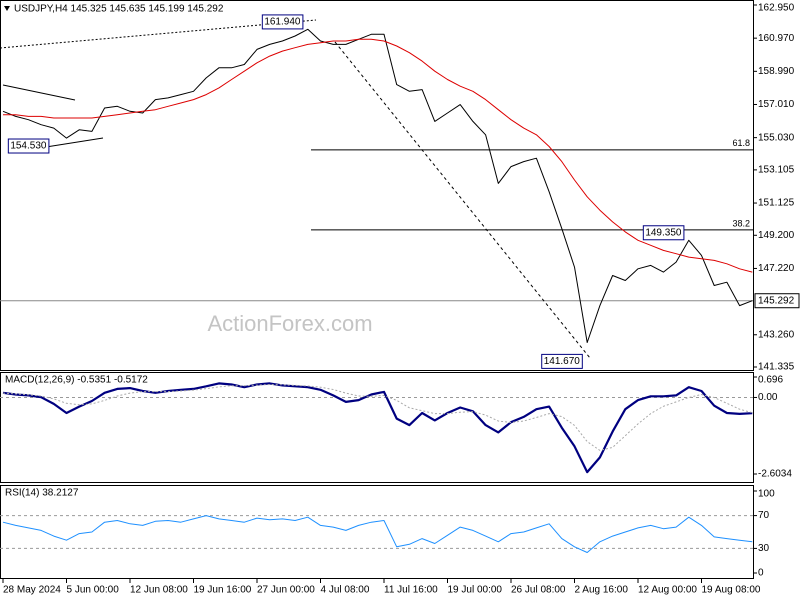 The width and height of the screenshot is (800, 600). I want to click on y-tick-label: 100, so click(766, 494).